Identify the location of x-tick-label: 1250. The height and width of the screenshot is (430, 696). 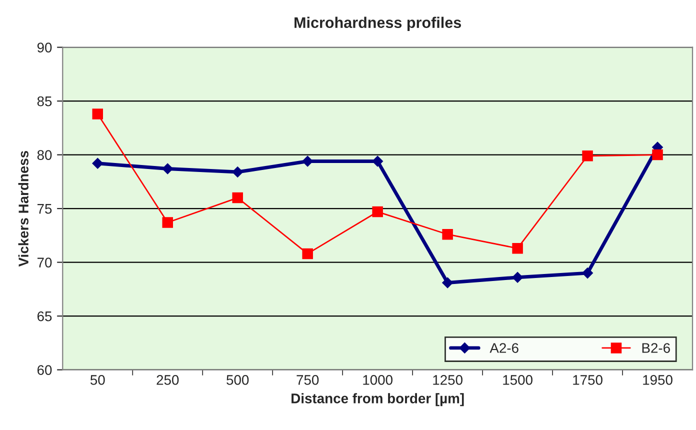
(447, 380).